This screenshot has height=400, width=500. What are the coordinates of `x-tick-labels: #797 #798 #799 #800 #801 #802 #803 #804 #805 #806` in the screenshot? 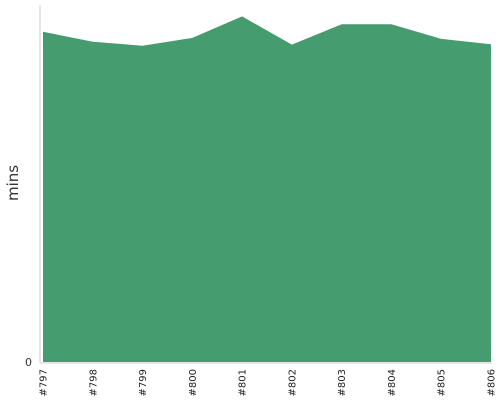 It's located at (268, 382).